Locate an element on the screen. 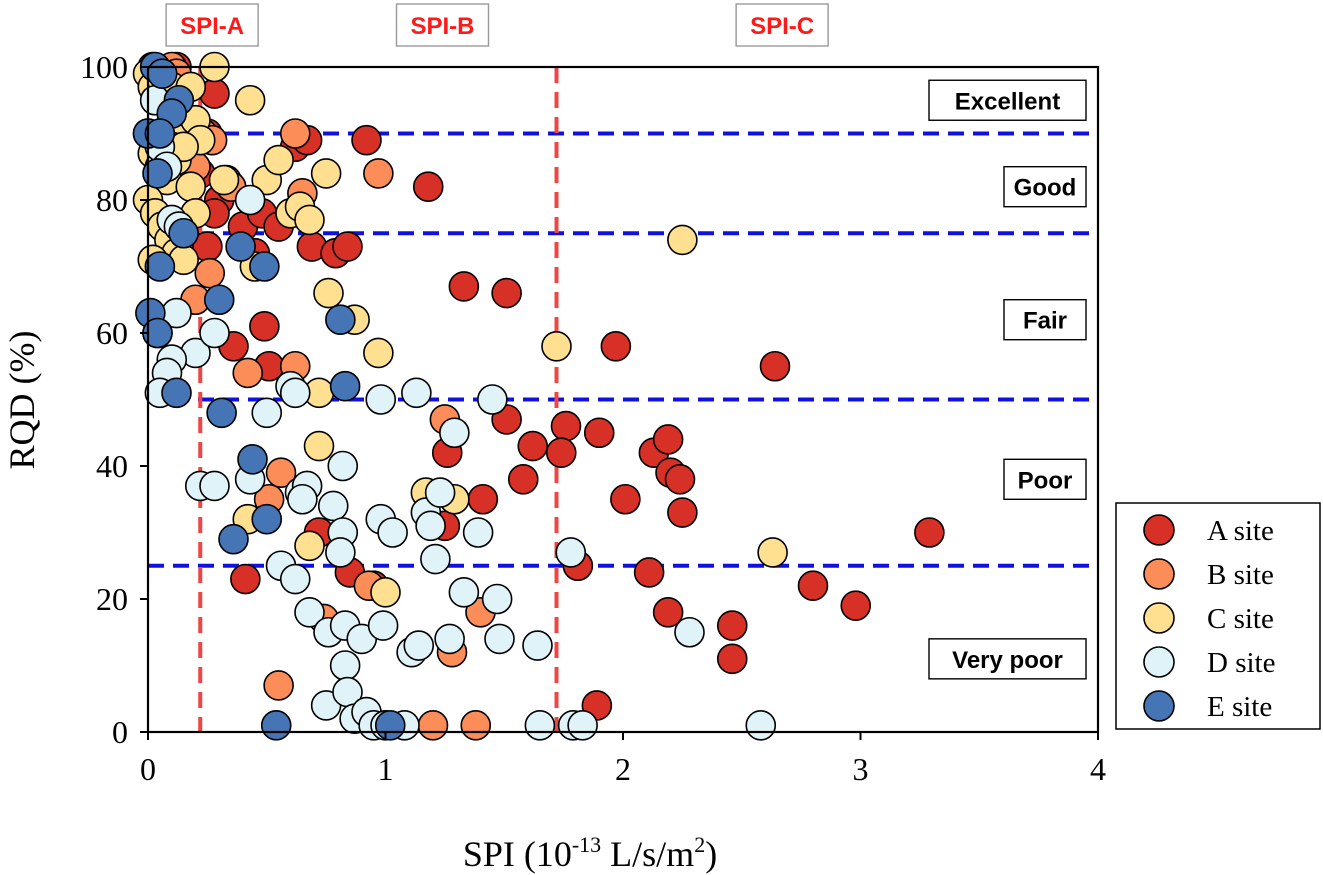 Image resolution: width=1323 pixels, height=875 pixels. x-tick-label: 1 is located at coordinates (386, 769).